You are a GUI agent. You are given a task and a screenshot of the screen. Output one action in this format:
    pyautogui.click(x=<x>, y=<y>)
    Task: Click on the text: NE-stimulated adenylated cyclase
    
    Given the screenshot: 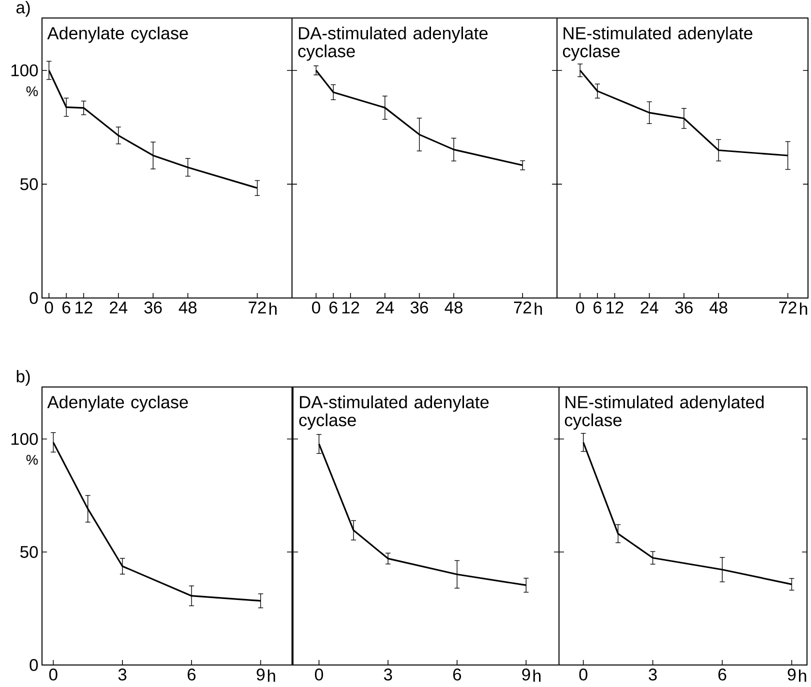 What is the action you would take?
    pyautogui.click(x=664, y=413)
    